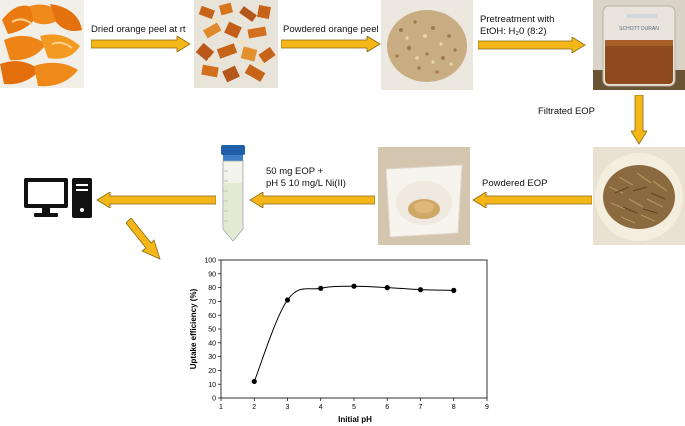 This screenshot has width=685, height=426. Describe the element at coordinates (421, 407) in the screenshot. I see `x-tick-label: 7` at that location.